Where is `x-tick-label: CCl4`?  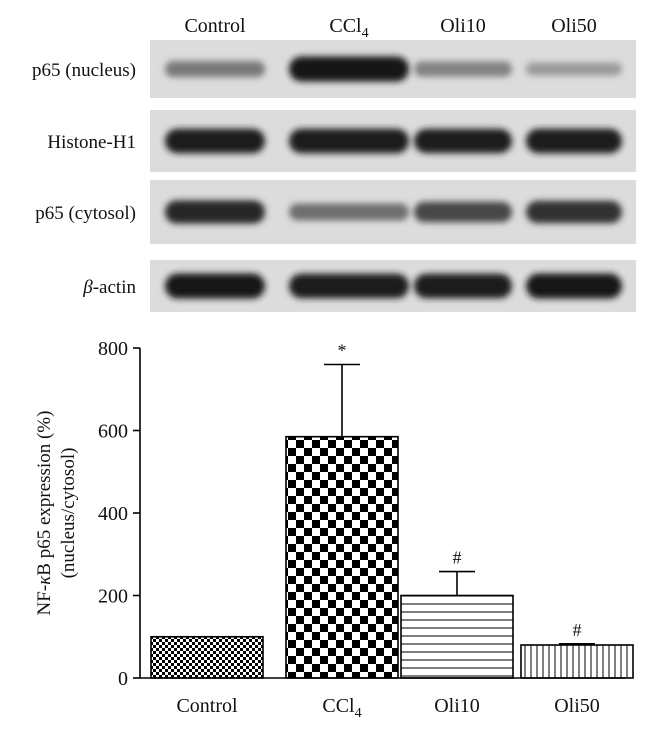
x-tick-label: CCl4 is located at coordinates (341, 708).